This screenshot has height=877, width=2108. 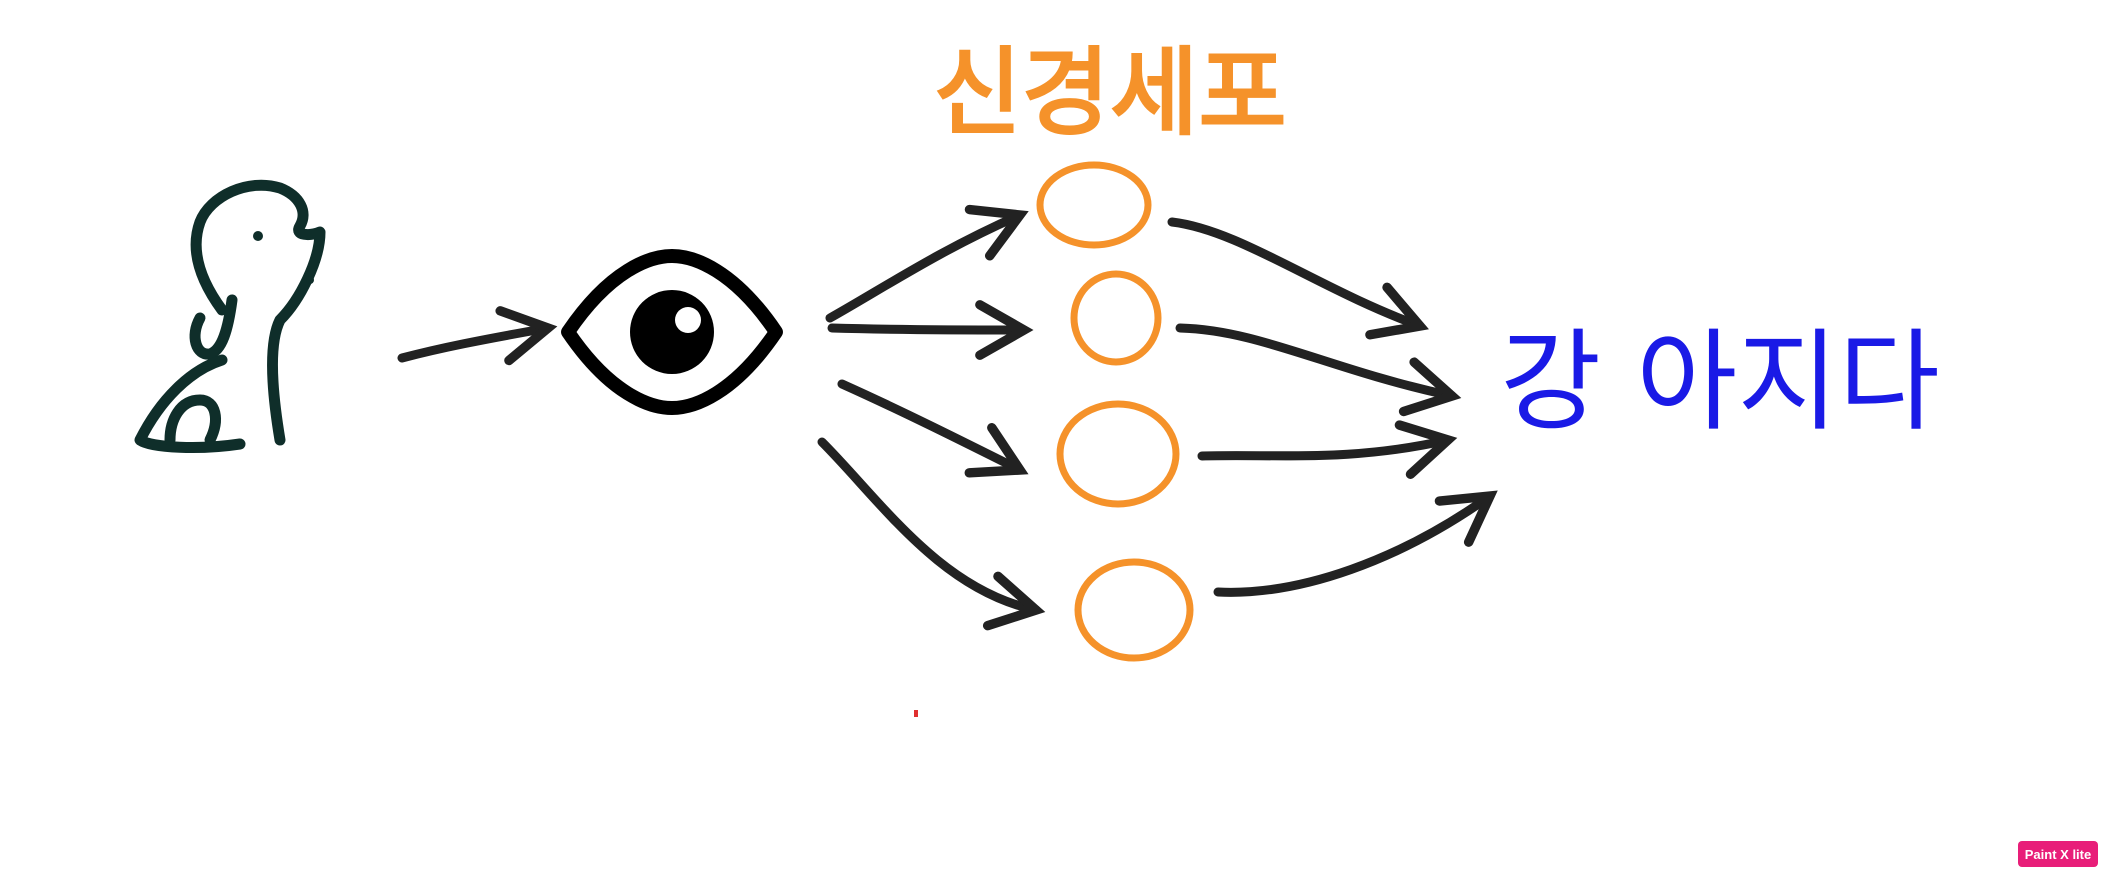 I want to click on arrow-neuron-4-to-output, so click(x=1355, y=543).